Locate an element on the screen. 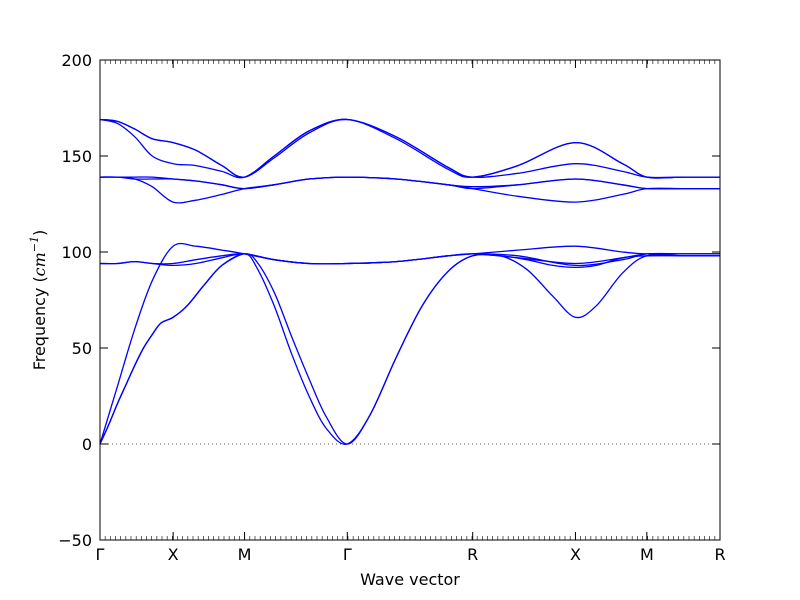 The height and width of the screenshot is (600, 800). y-tick-label: −50 is located at coordinates (75, 540).